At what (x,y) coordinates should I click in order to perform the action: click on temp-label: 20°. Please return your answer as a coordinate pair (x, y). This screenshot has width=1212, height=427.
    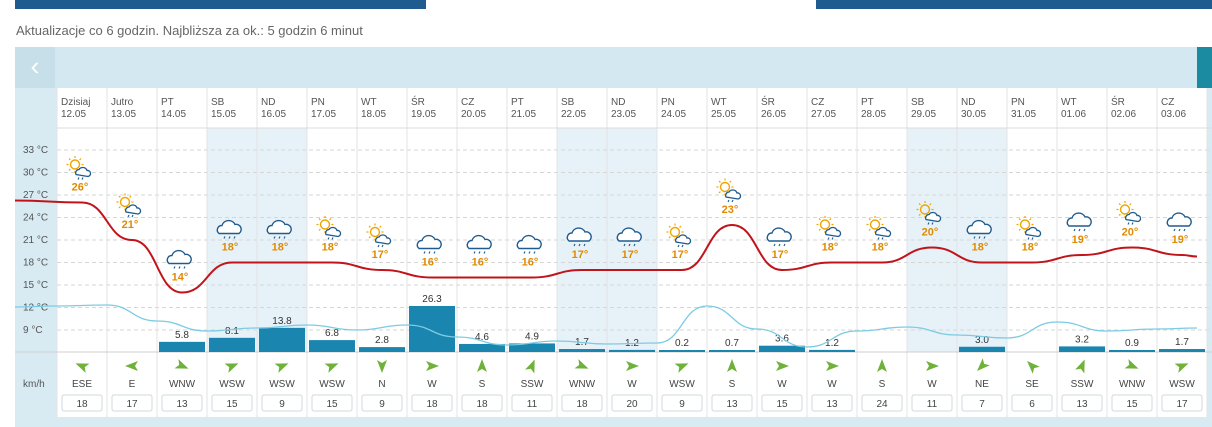
    Looking at the image, I should click on (1130, 233).